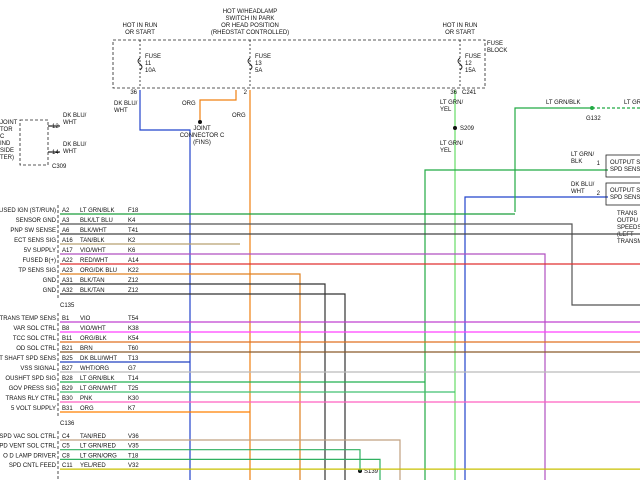 This screenshot has width=640, height=480. I want to click on pin-id: C5, so click(66, 447).